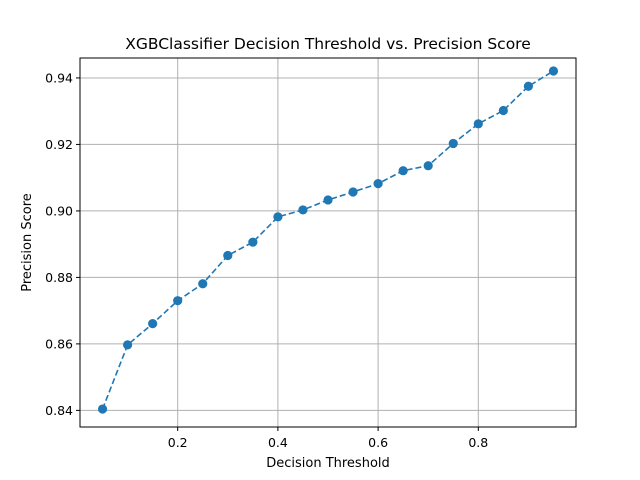 The image size is (640, 480). I want to click on x-tick-label: 0.2, so click(178, 442).